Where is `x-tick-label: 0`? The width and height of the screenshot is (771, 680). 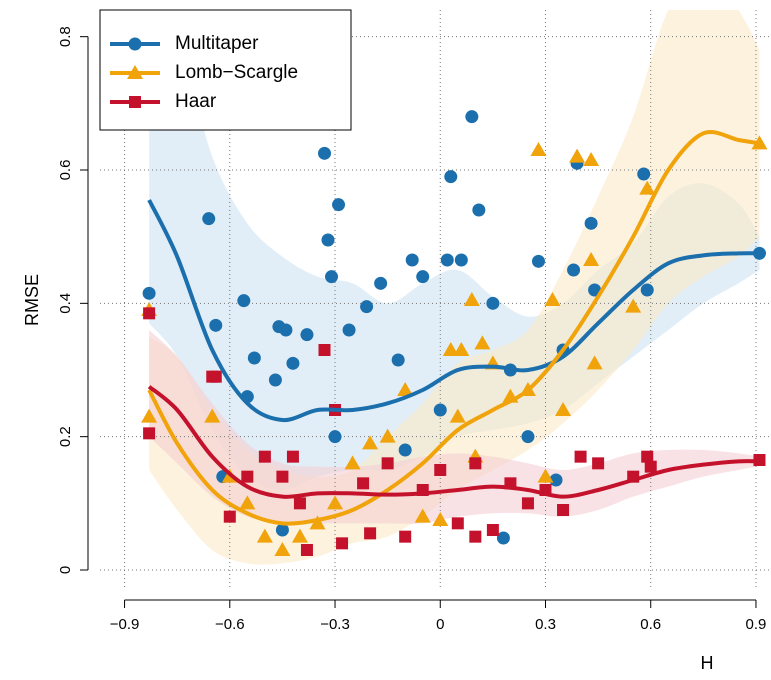 x-tick-label: 0 is located at coordinates (440, 624).